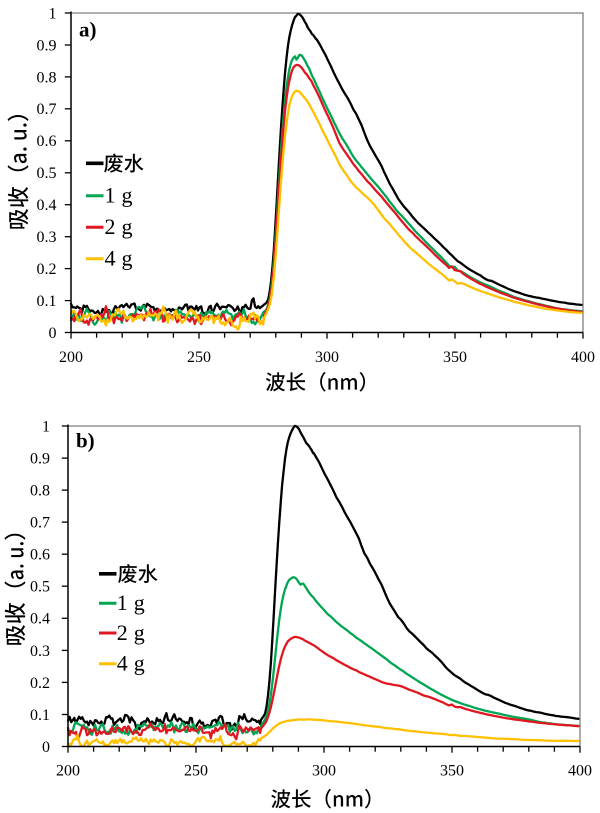 The width and height of the screenshot is (600, 813). I want to click on svg-text: a), so click(88, 30).